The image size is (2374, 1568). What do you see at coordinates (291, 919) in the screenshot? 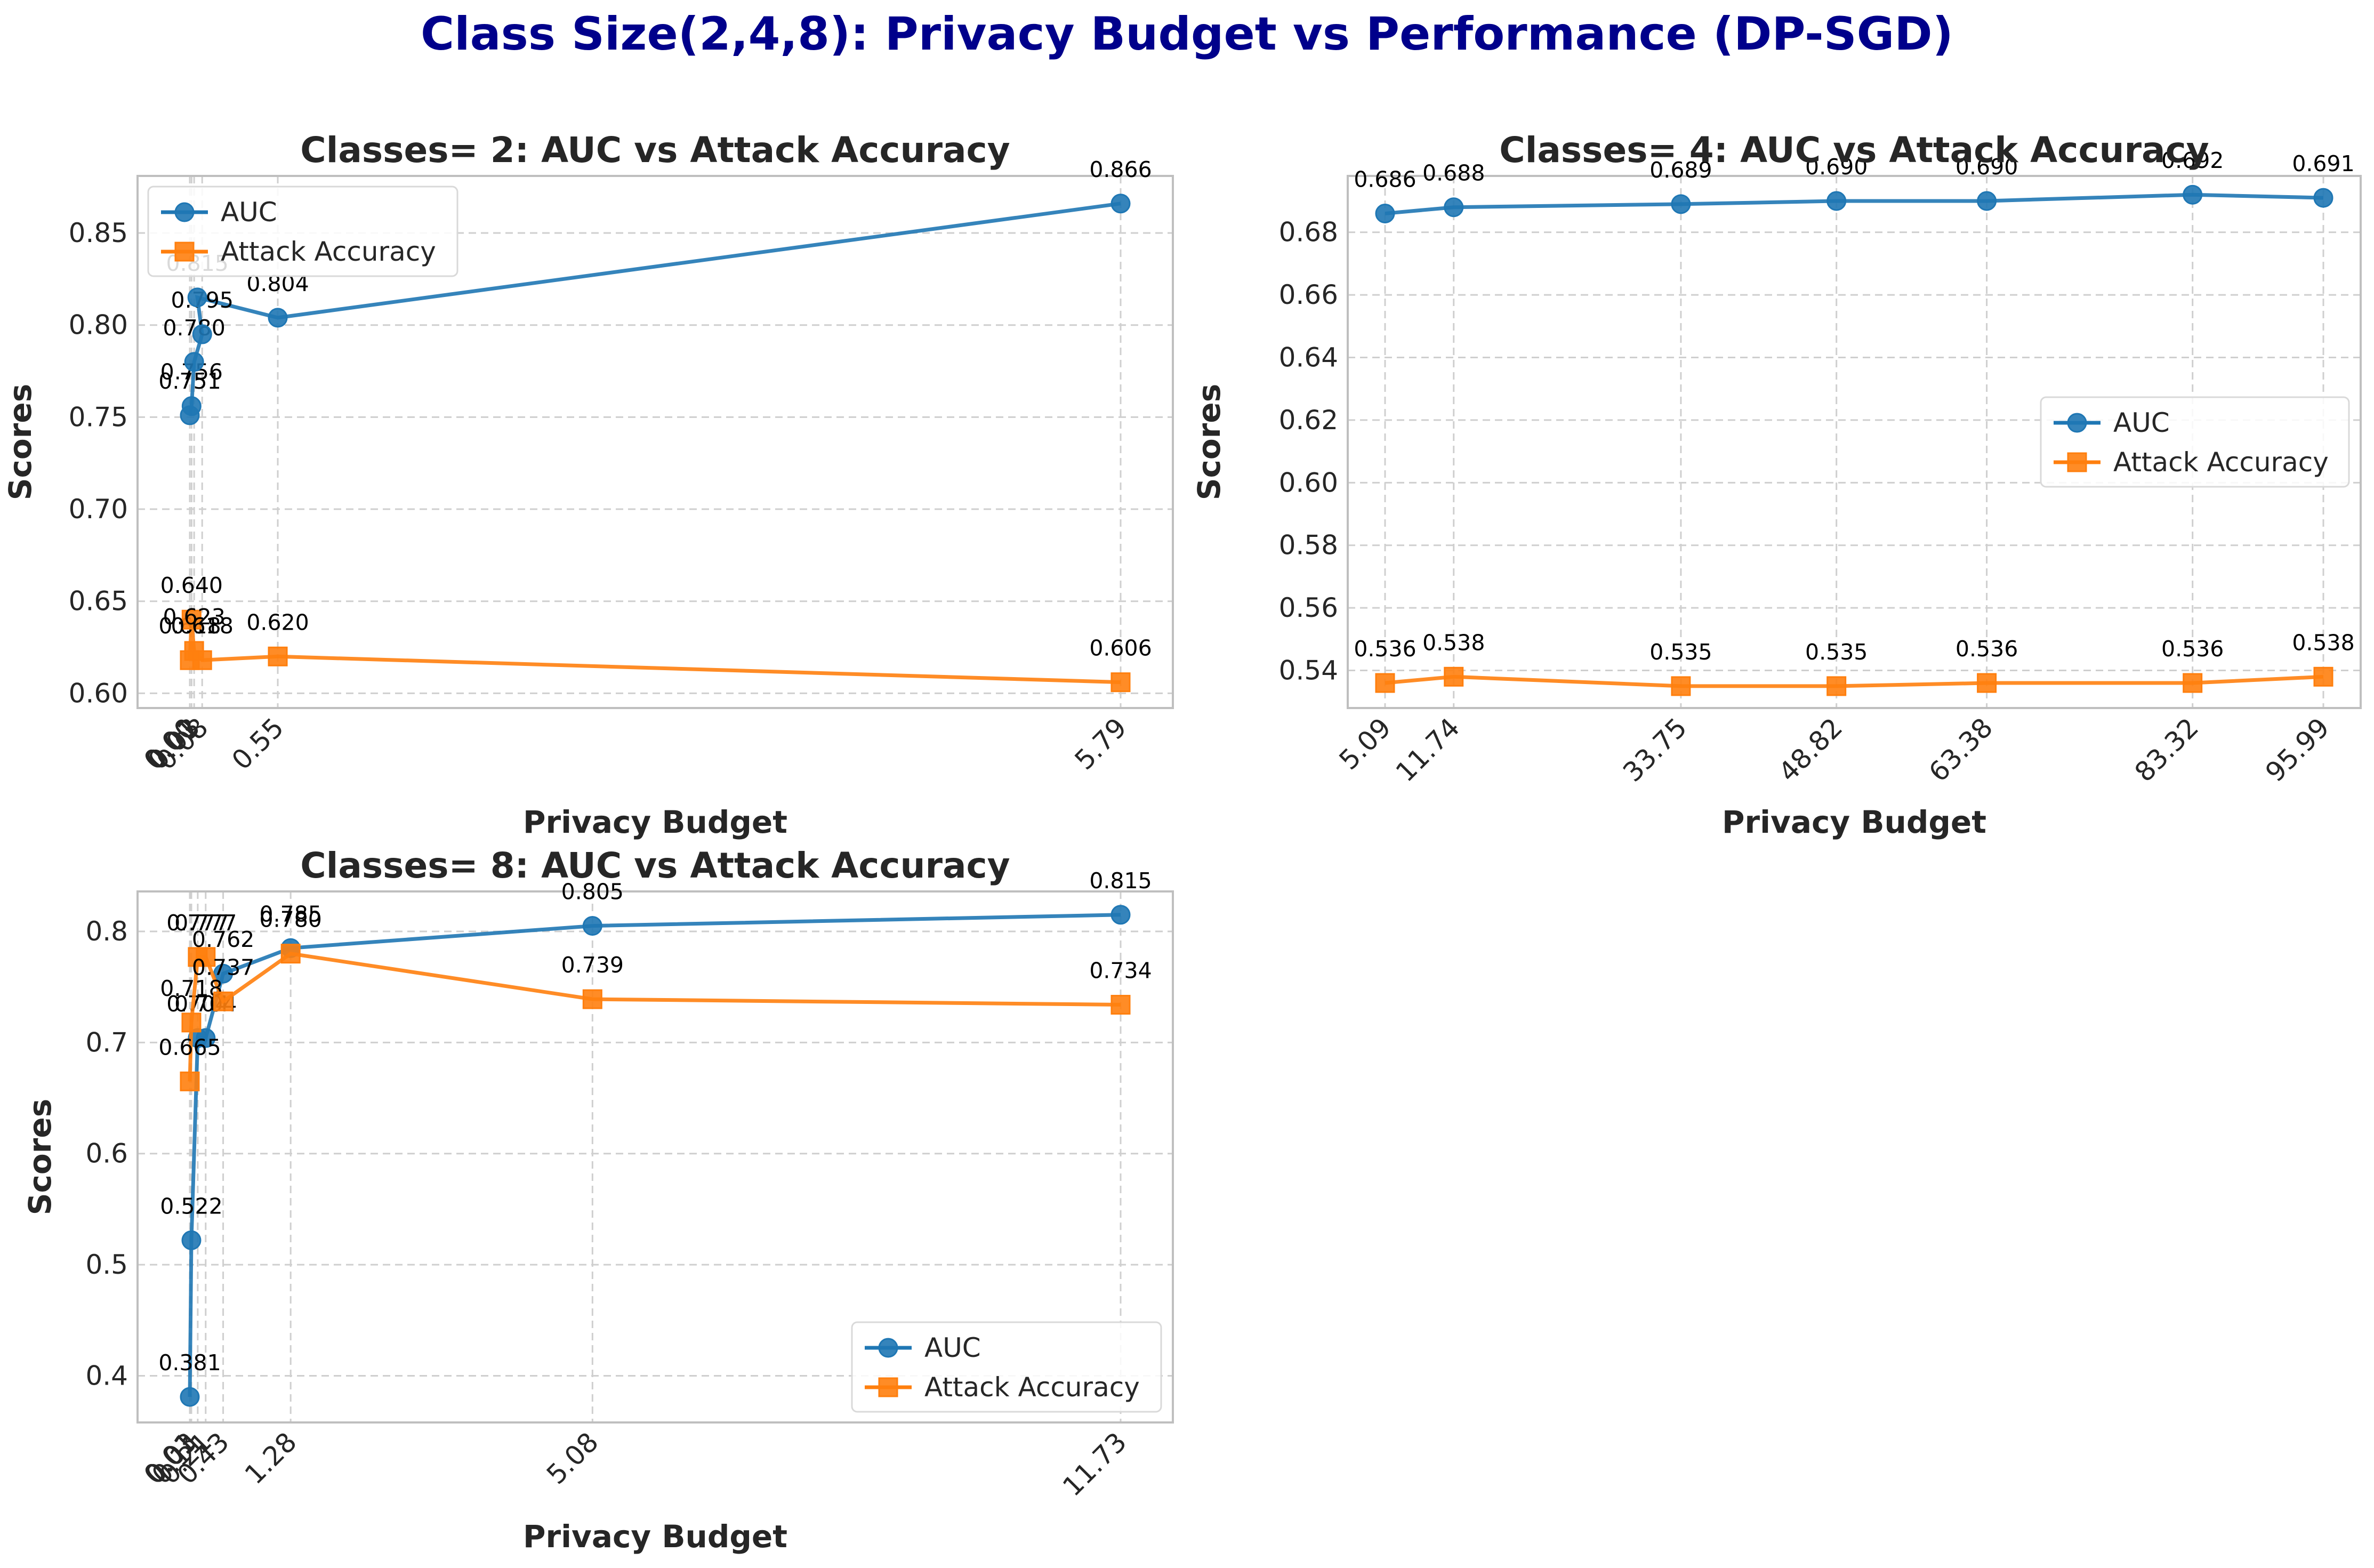
I see `data-label: 0.780` at bounding box center [291, 919].